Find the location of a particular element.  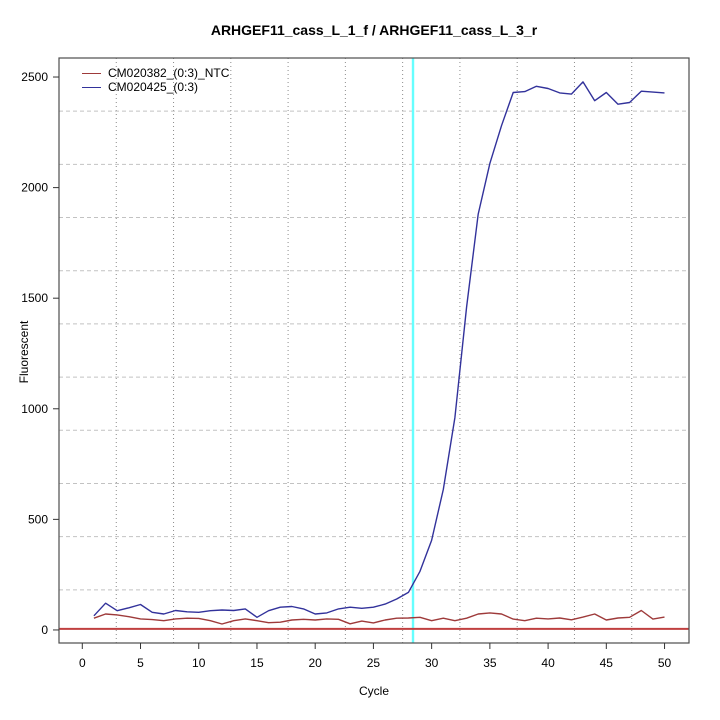

legend-label-sample: CM020425_(0:3) is located at coordinates (153, 87).